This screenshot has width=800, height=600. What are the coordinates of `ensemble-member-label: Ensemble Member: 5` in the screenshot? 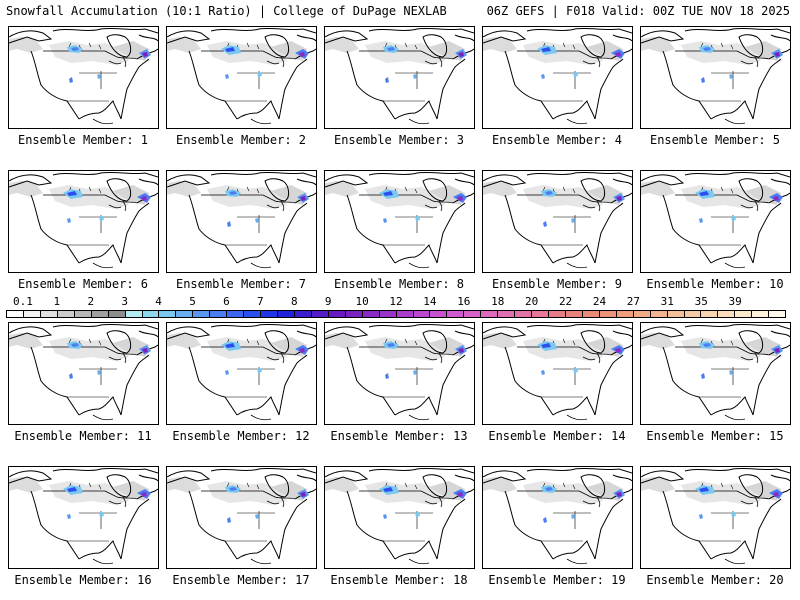 It's located at (715, 140).